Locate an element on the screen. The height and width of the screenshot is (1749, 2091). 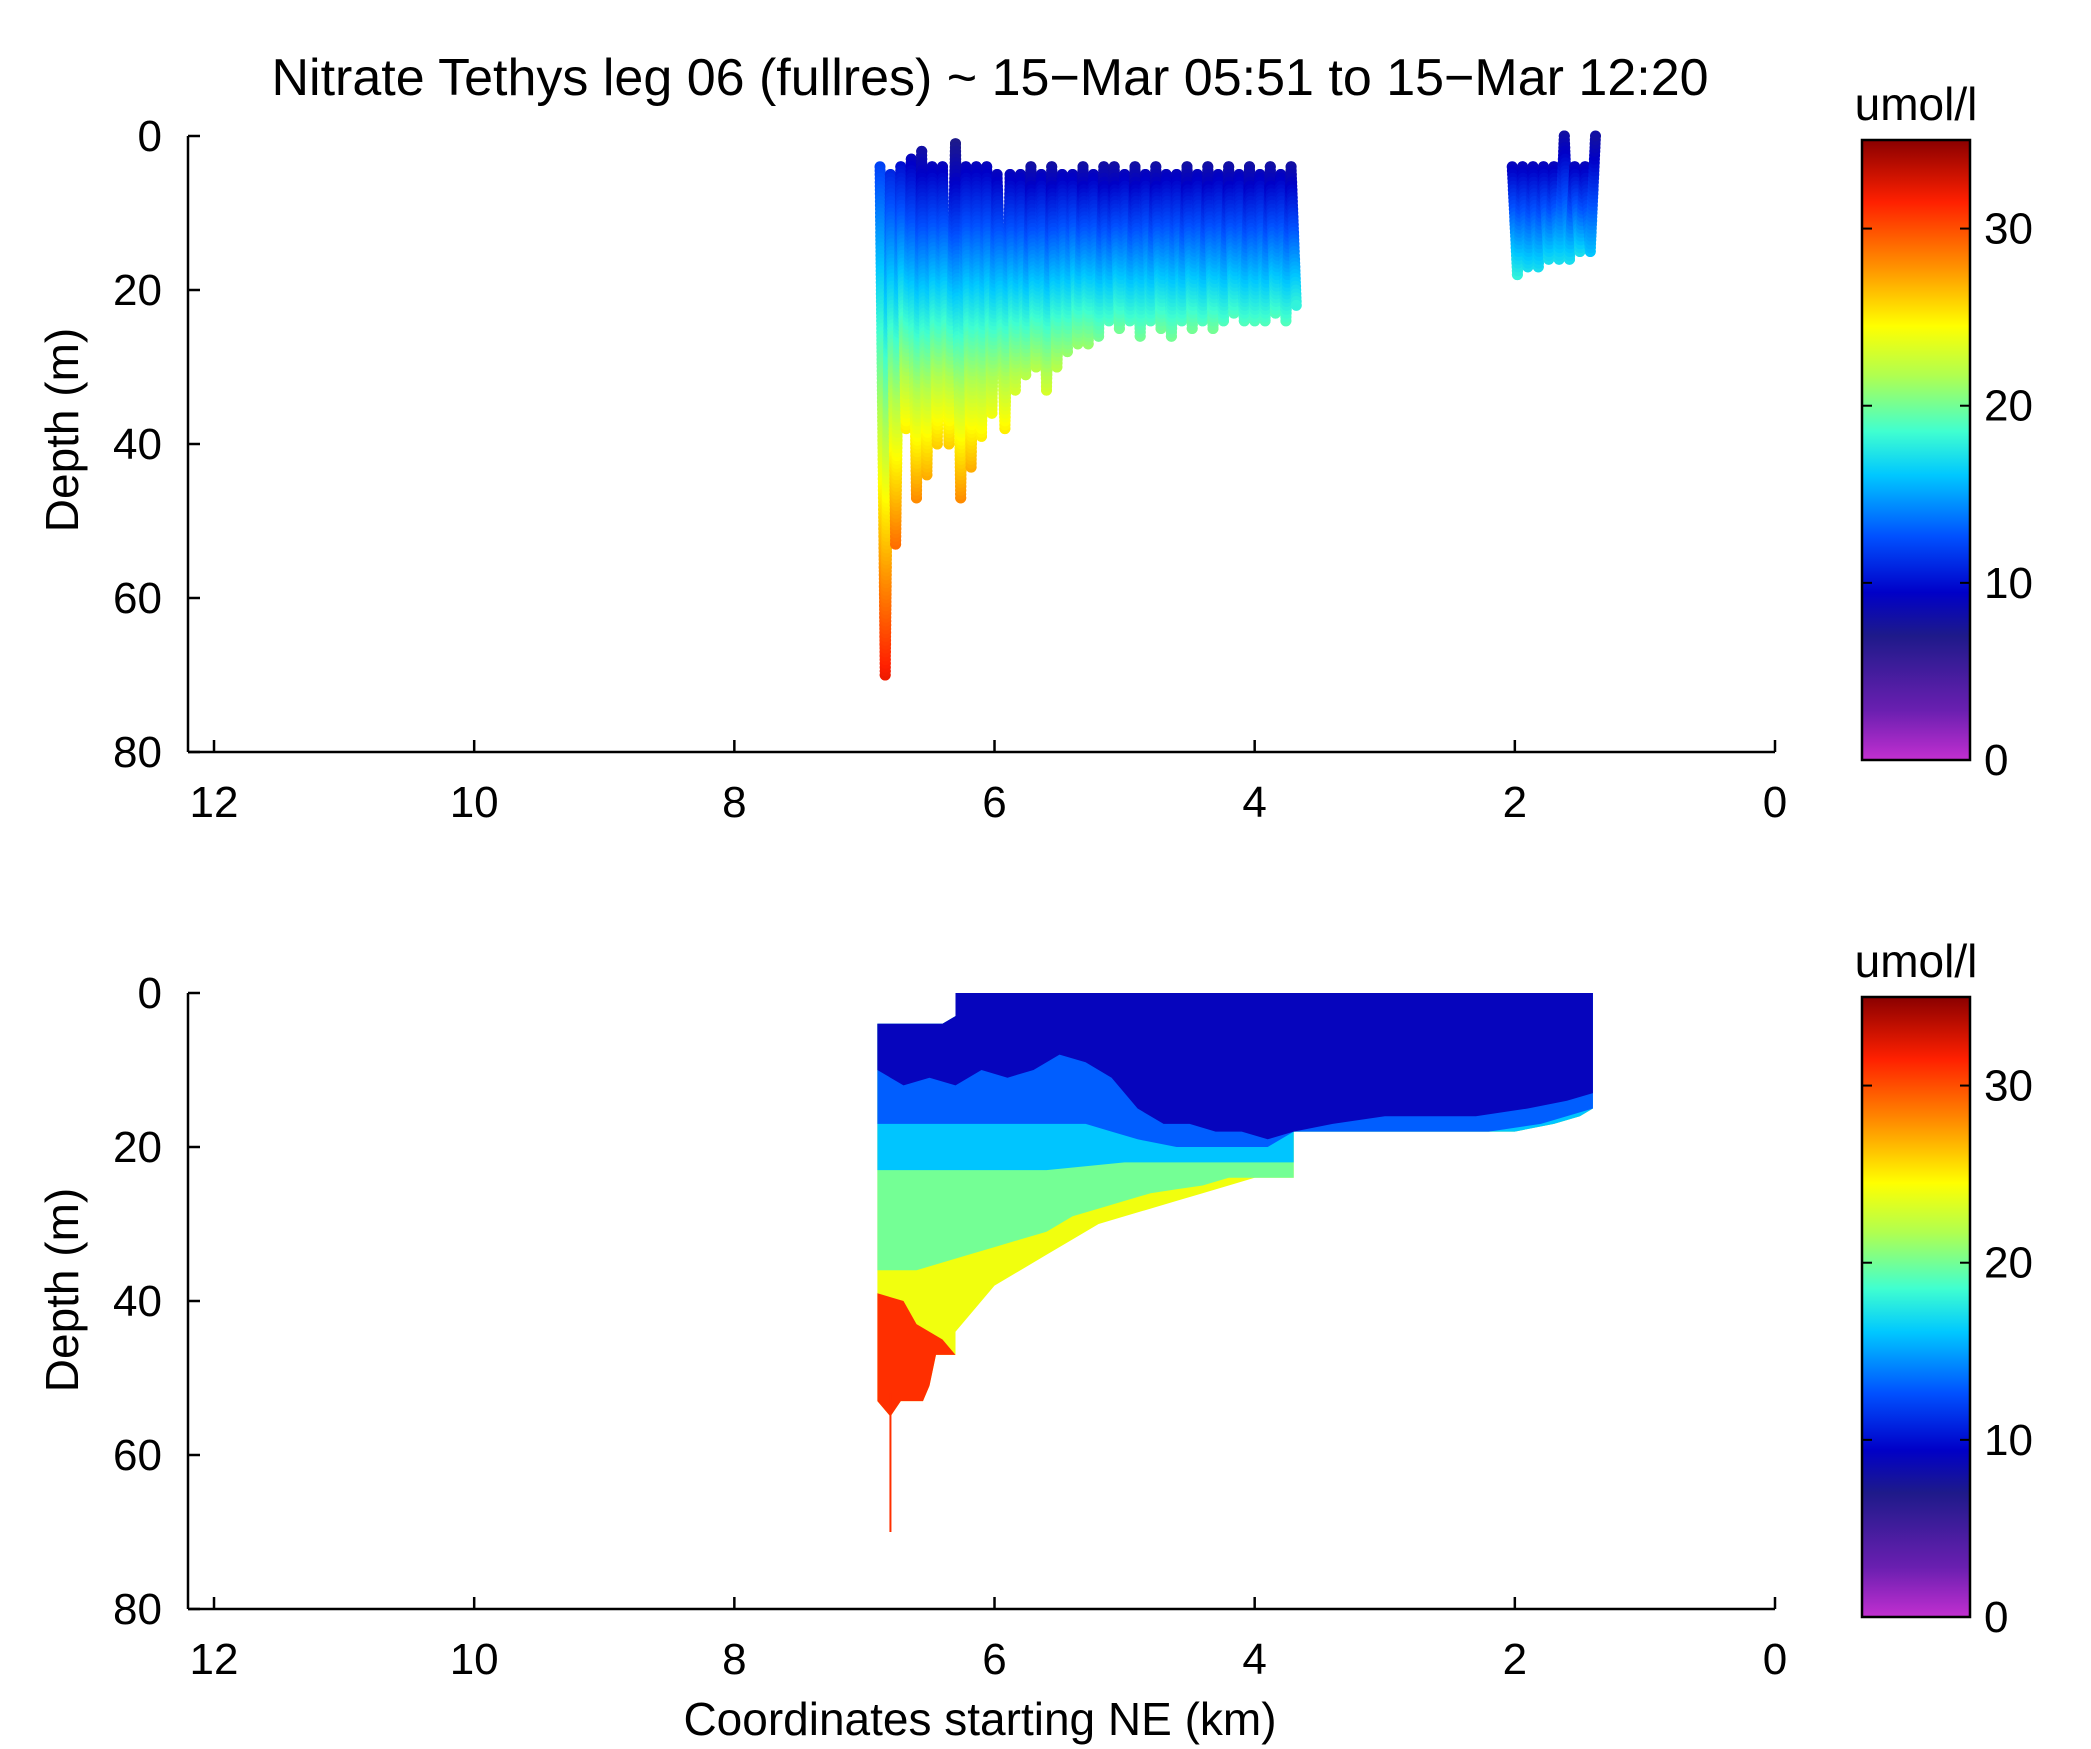
upper-colorbar: umol/l 0 10 20 30 is located at coordinates (1944, 431).